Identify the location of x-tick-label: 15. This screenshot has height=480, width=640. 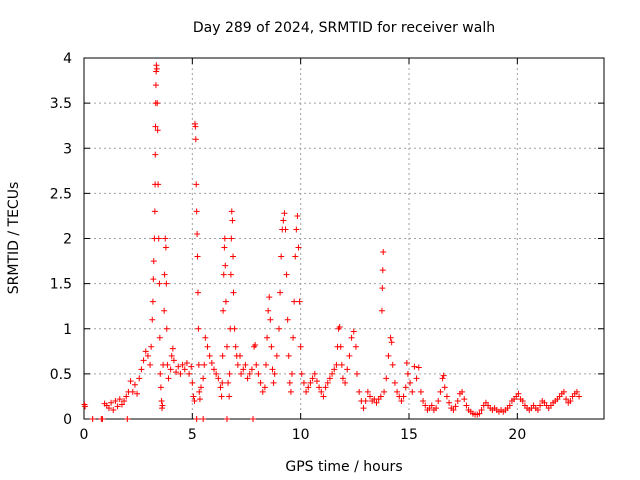
(409, 435).